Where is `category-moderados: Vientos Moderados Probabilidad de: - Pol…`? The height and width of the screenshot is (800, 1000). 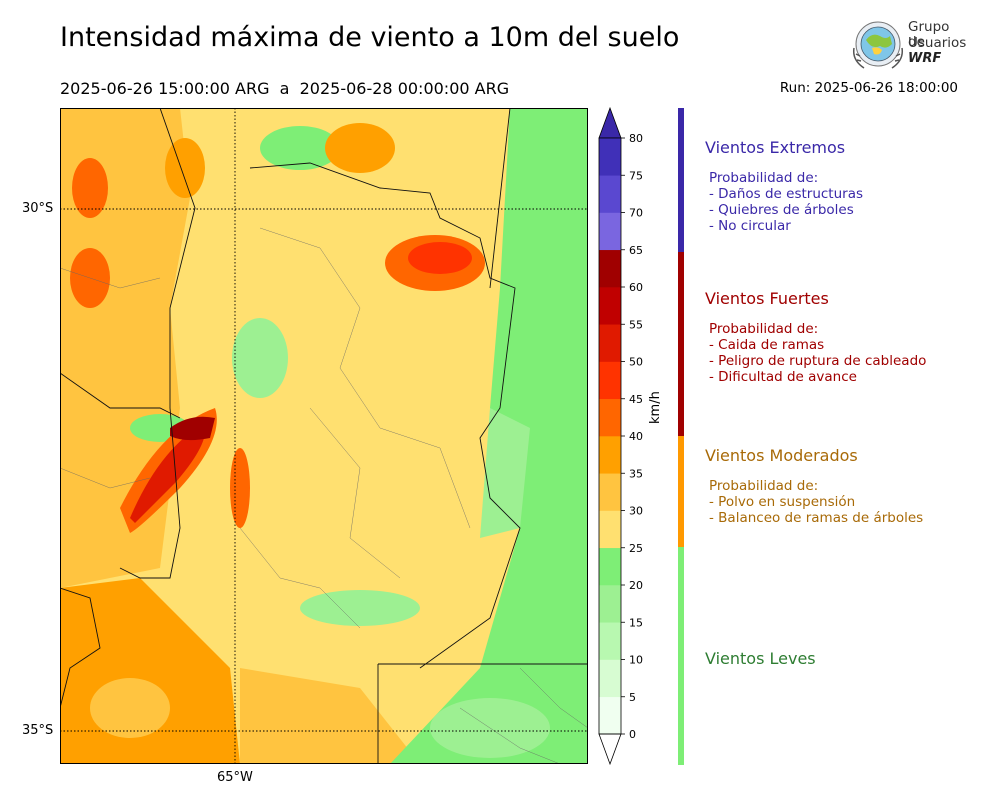 category-moderados: Vientos Moderados Probabilidad de: - Pol… is located at coordinates (814, 486).